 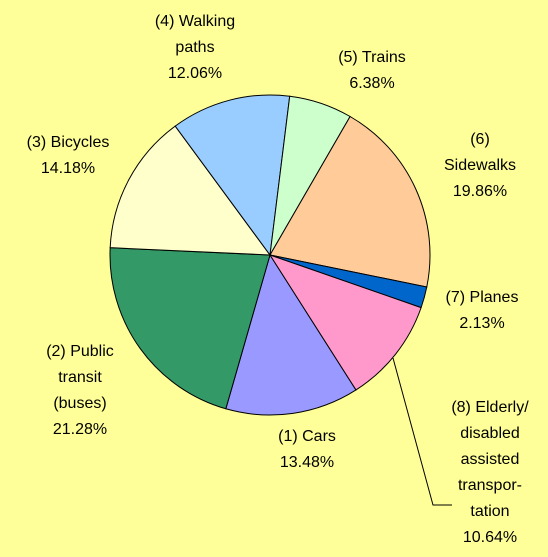 What do you see at coordinates (480, 152) in the screenshot?
I see `slice-label: (6) Sidewalks` at bounding box center [480, 152].